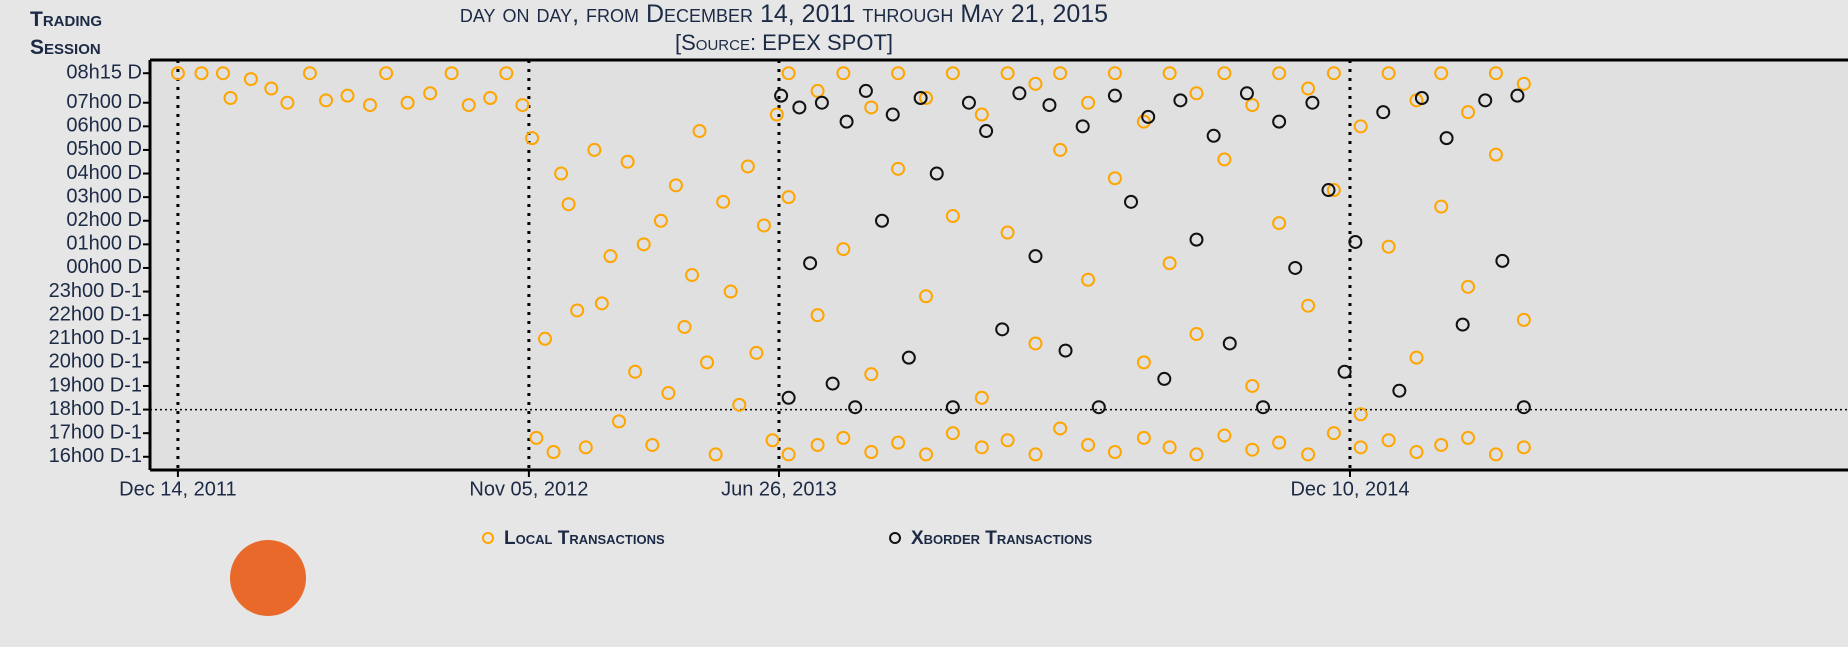  What do you see at coordinates (95, 338) in the screenshot?
I see `y-tick-label: 21h00 D-1` at bounding box center [95, 338].